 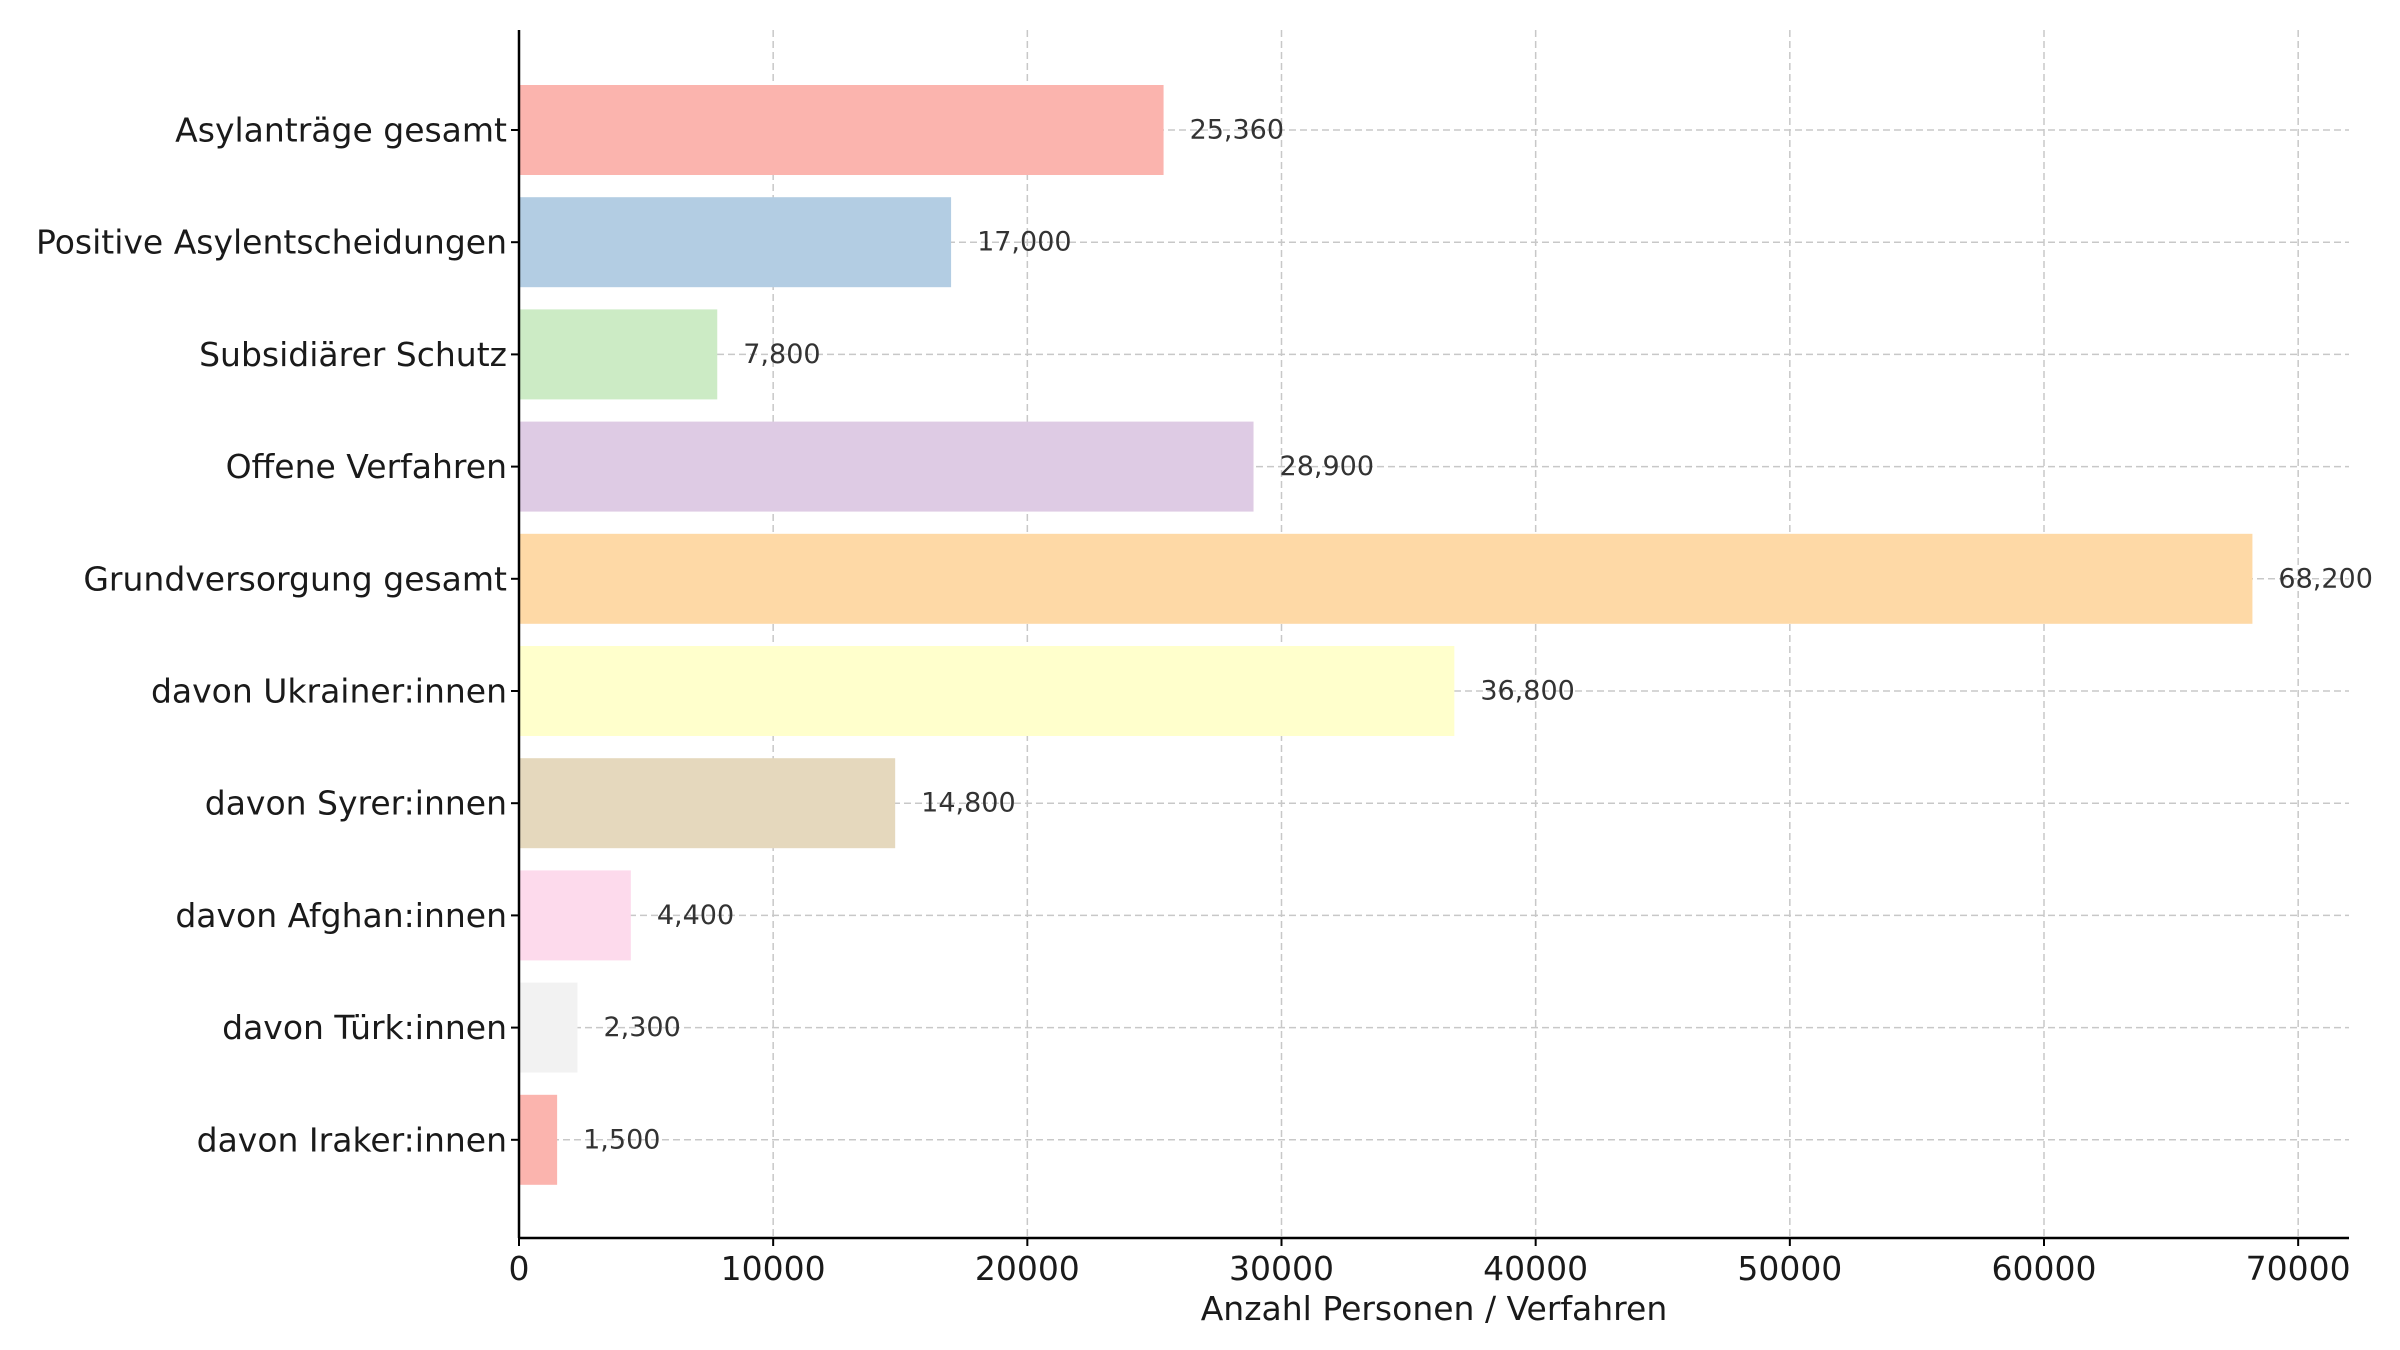 What do you see at coordinates (352, 1139) in the screenshot?
I see `category-label-9: davon Iraker:innen` at bounding box center [352, 1139].